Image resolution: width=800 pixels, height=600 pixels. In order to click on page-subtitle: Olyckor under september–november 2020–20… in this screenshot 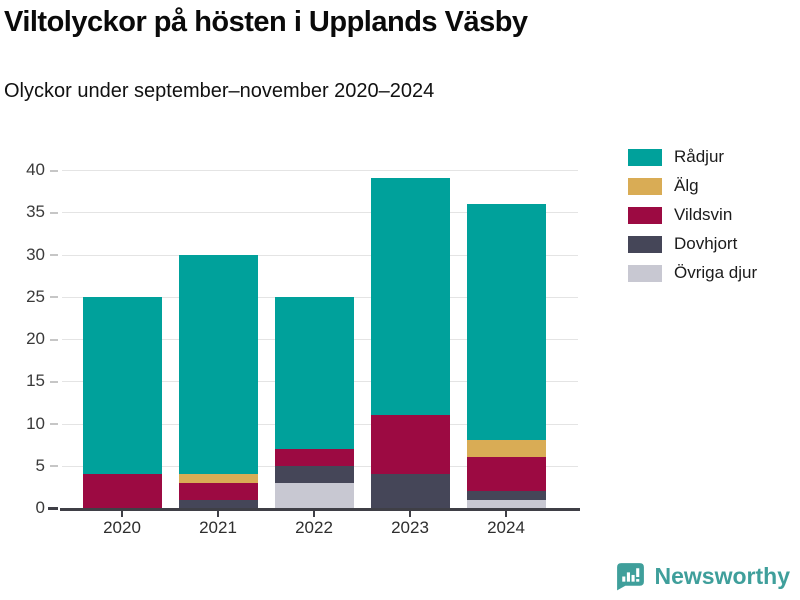, I will do `click(219, 91)`.